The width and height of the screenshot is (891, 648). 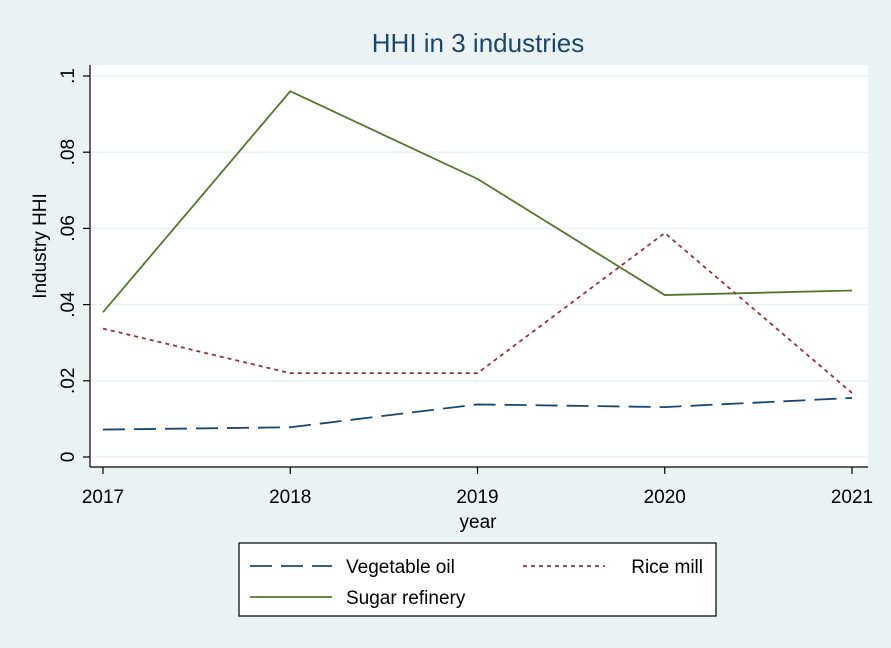 What do you see at coordinates (290, 497) in the screenshot?
I see `x-tick-label: 2018` at bounding box center [290, 497].